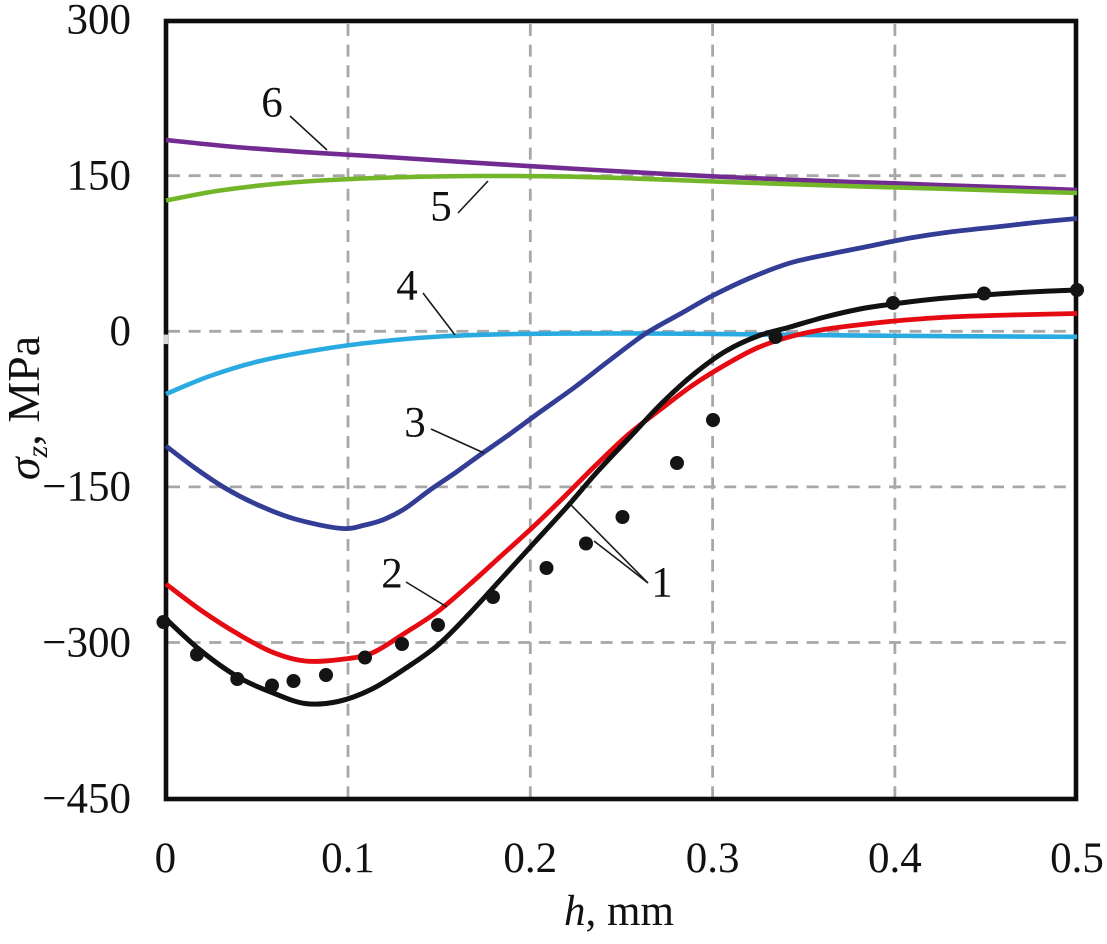 The width and height of the screenshot is (1107, 944). What do you see at coordinates (86, 487) in the screenshot?
I see `svg-text: −150` at bounding box center [86, 487].